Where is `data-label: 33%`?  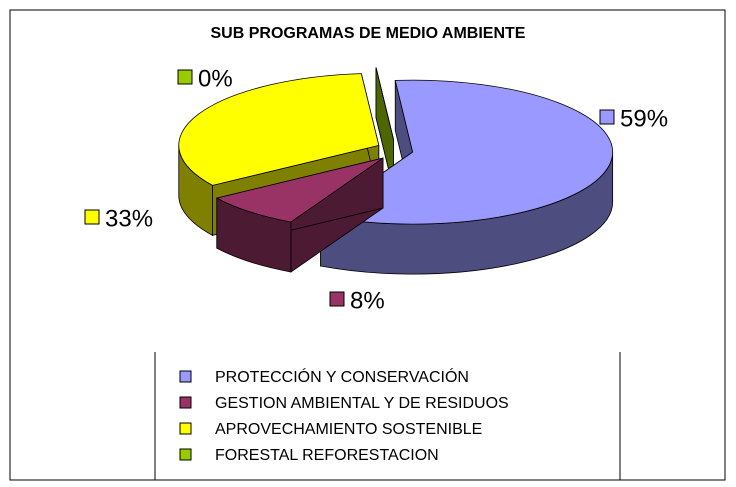 data-label: 33% is located at coordinates (129, 218).